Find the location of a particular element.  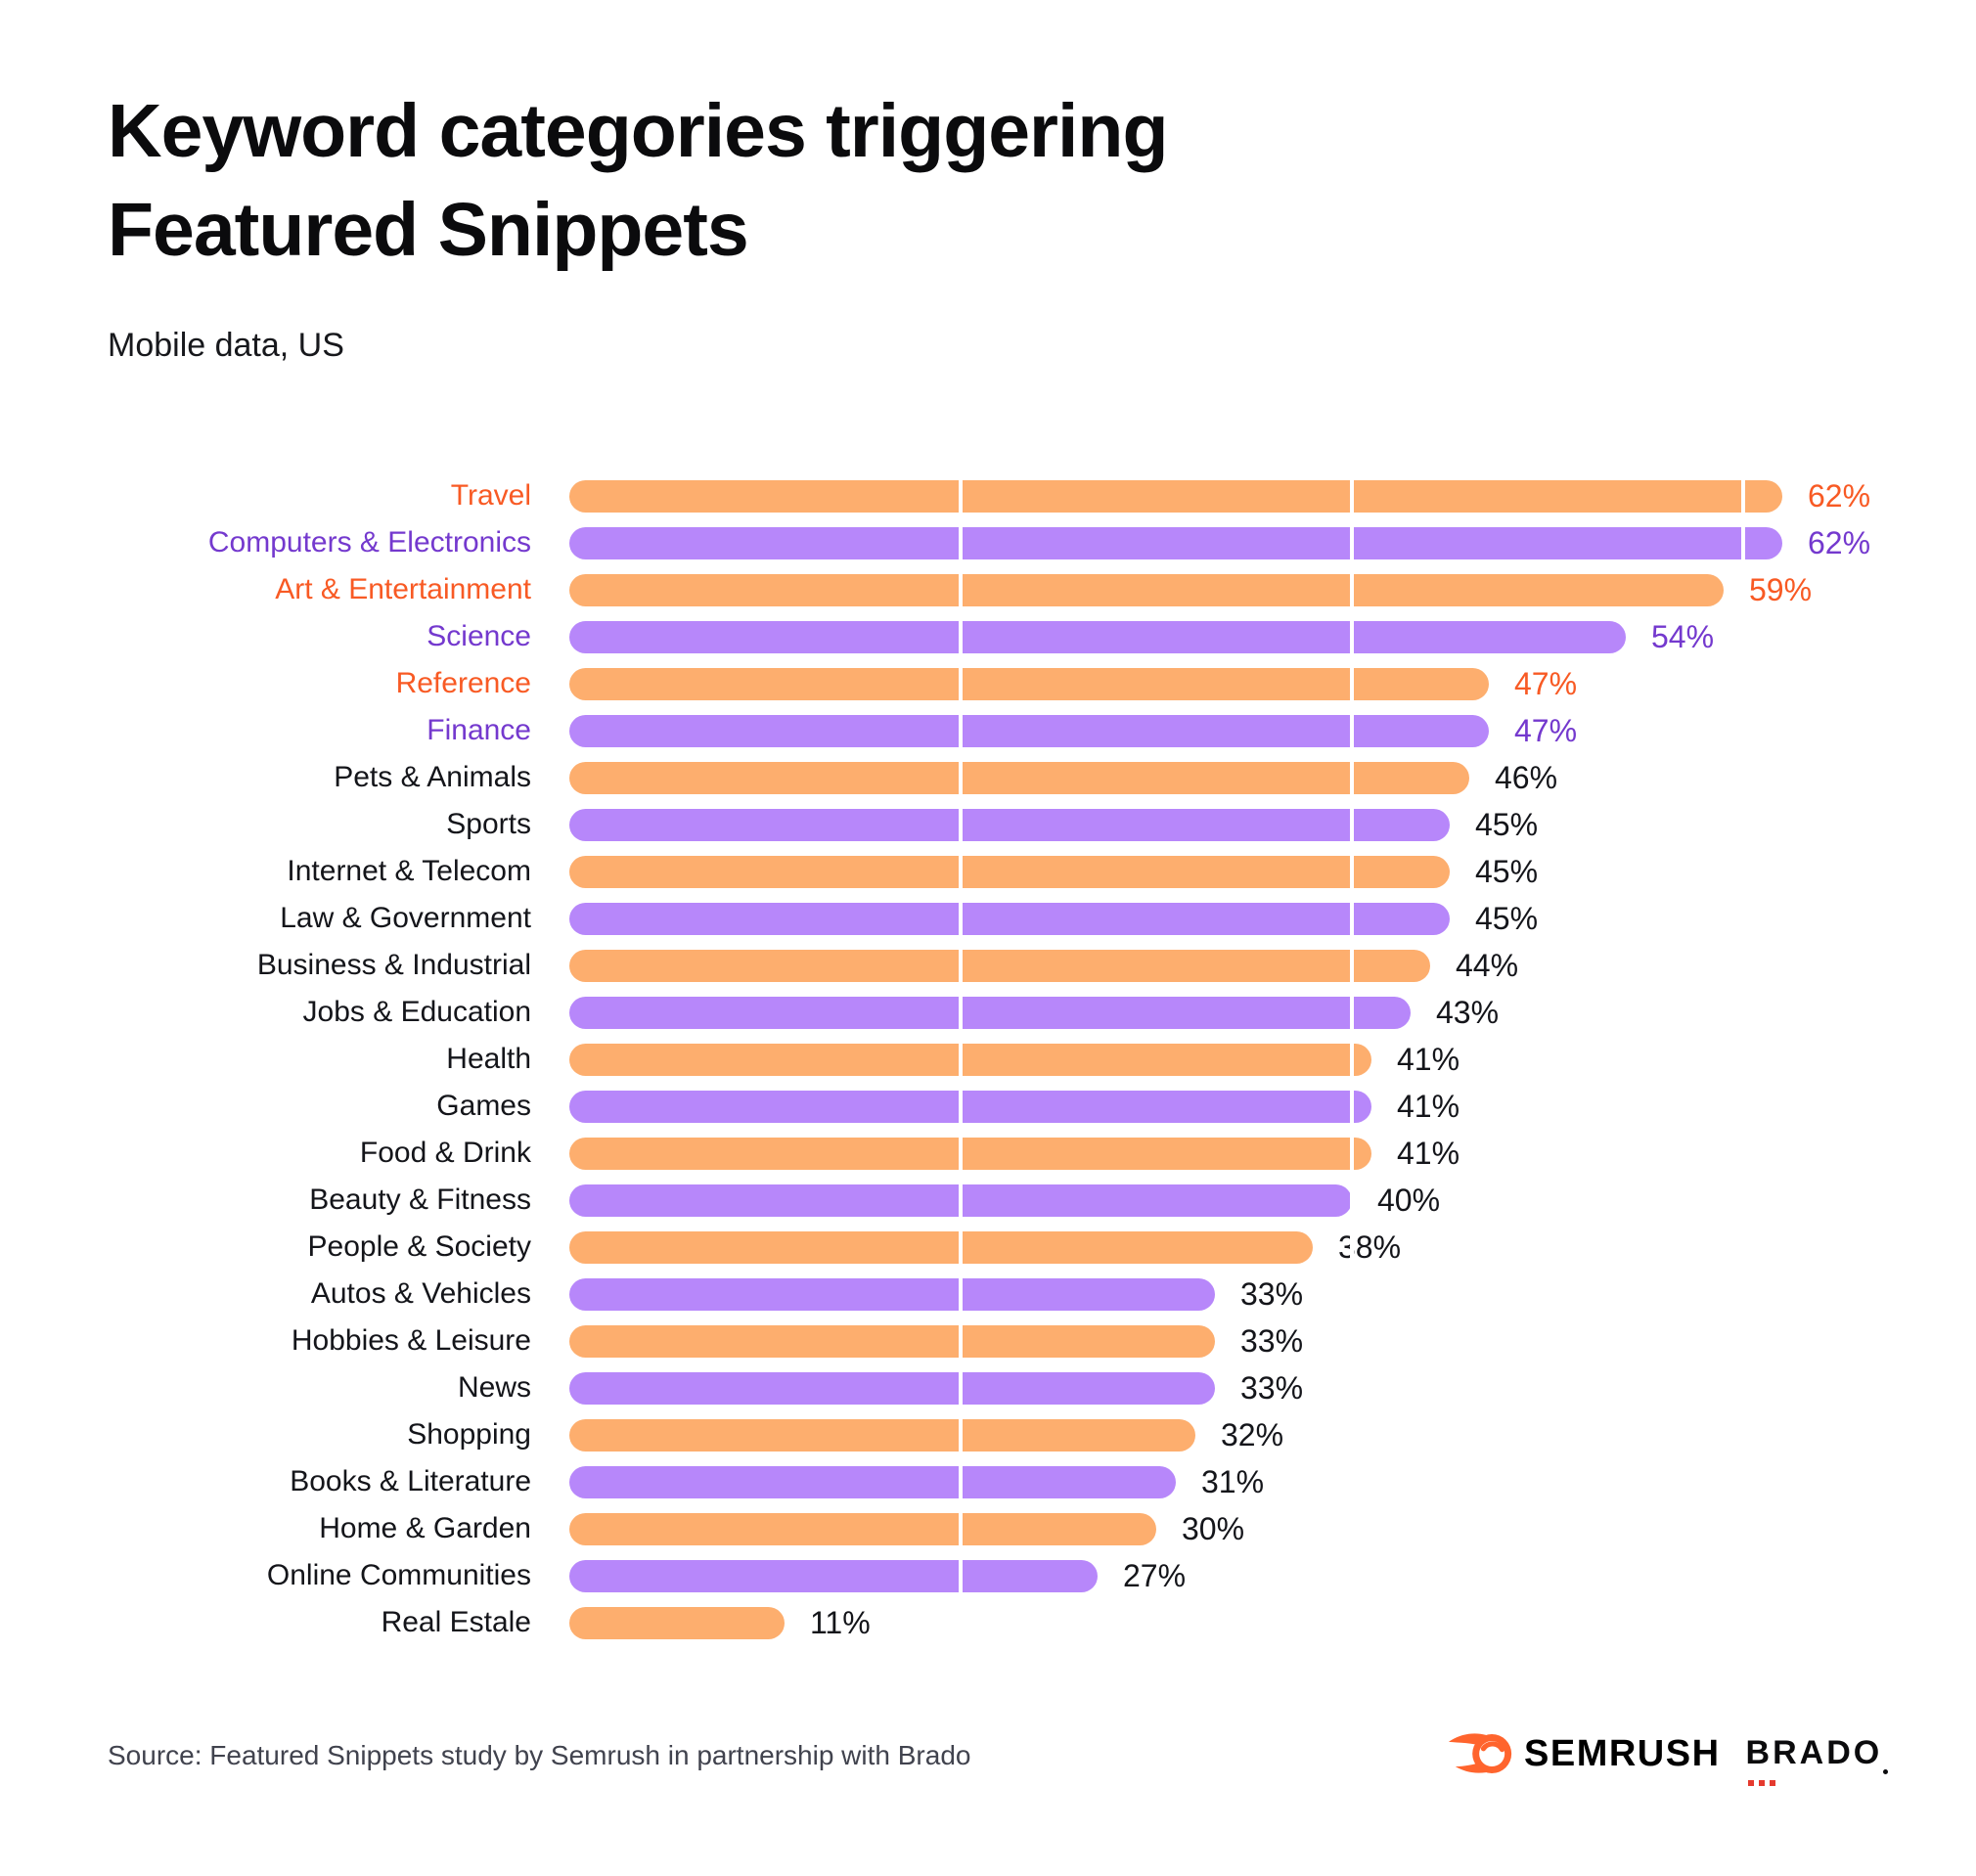

category-label: Sports is located at coordinates (488, 824).